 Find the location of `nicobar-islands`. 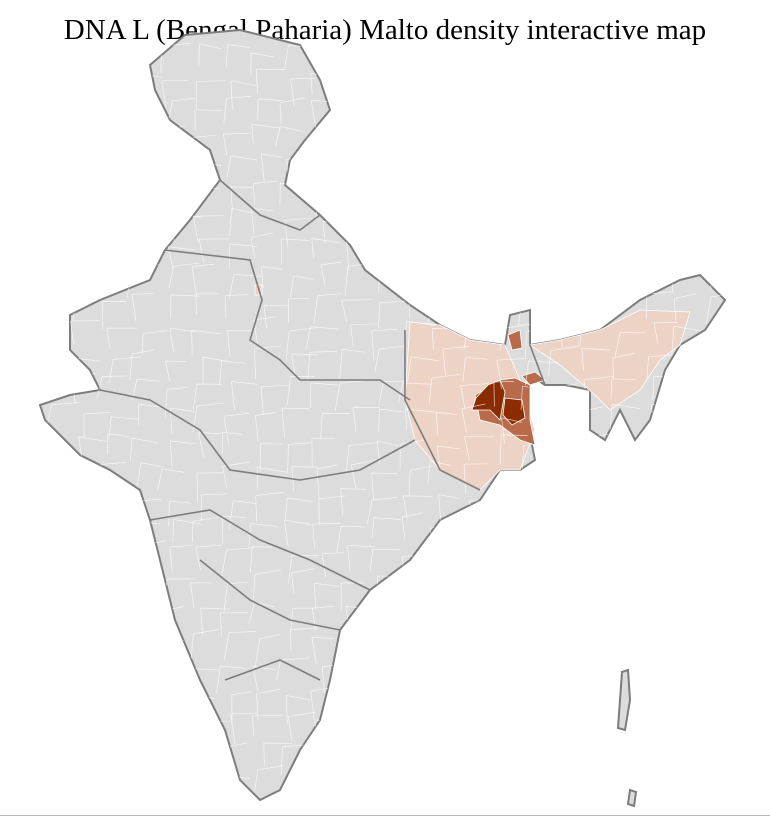

nicobar-islands is located at coordinates (632, 798).